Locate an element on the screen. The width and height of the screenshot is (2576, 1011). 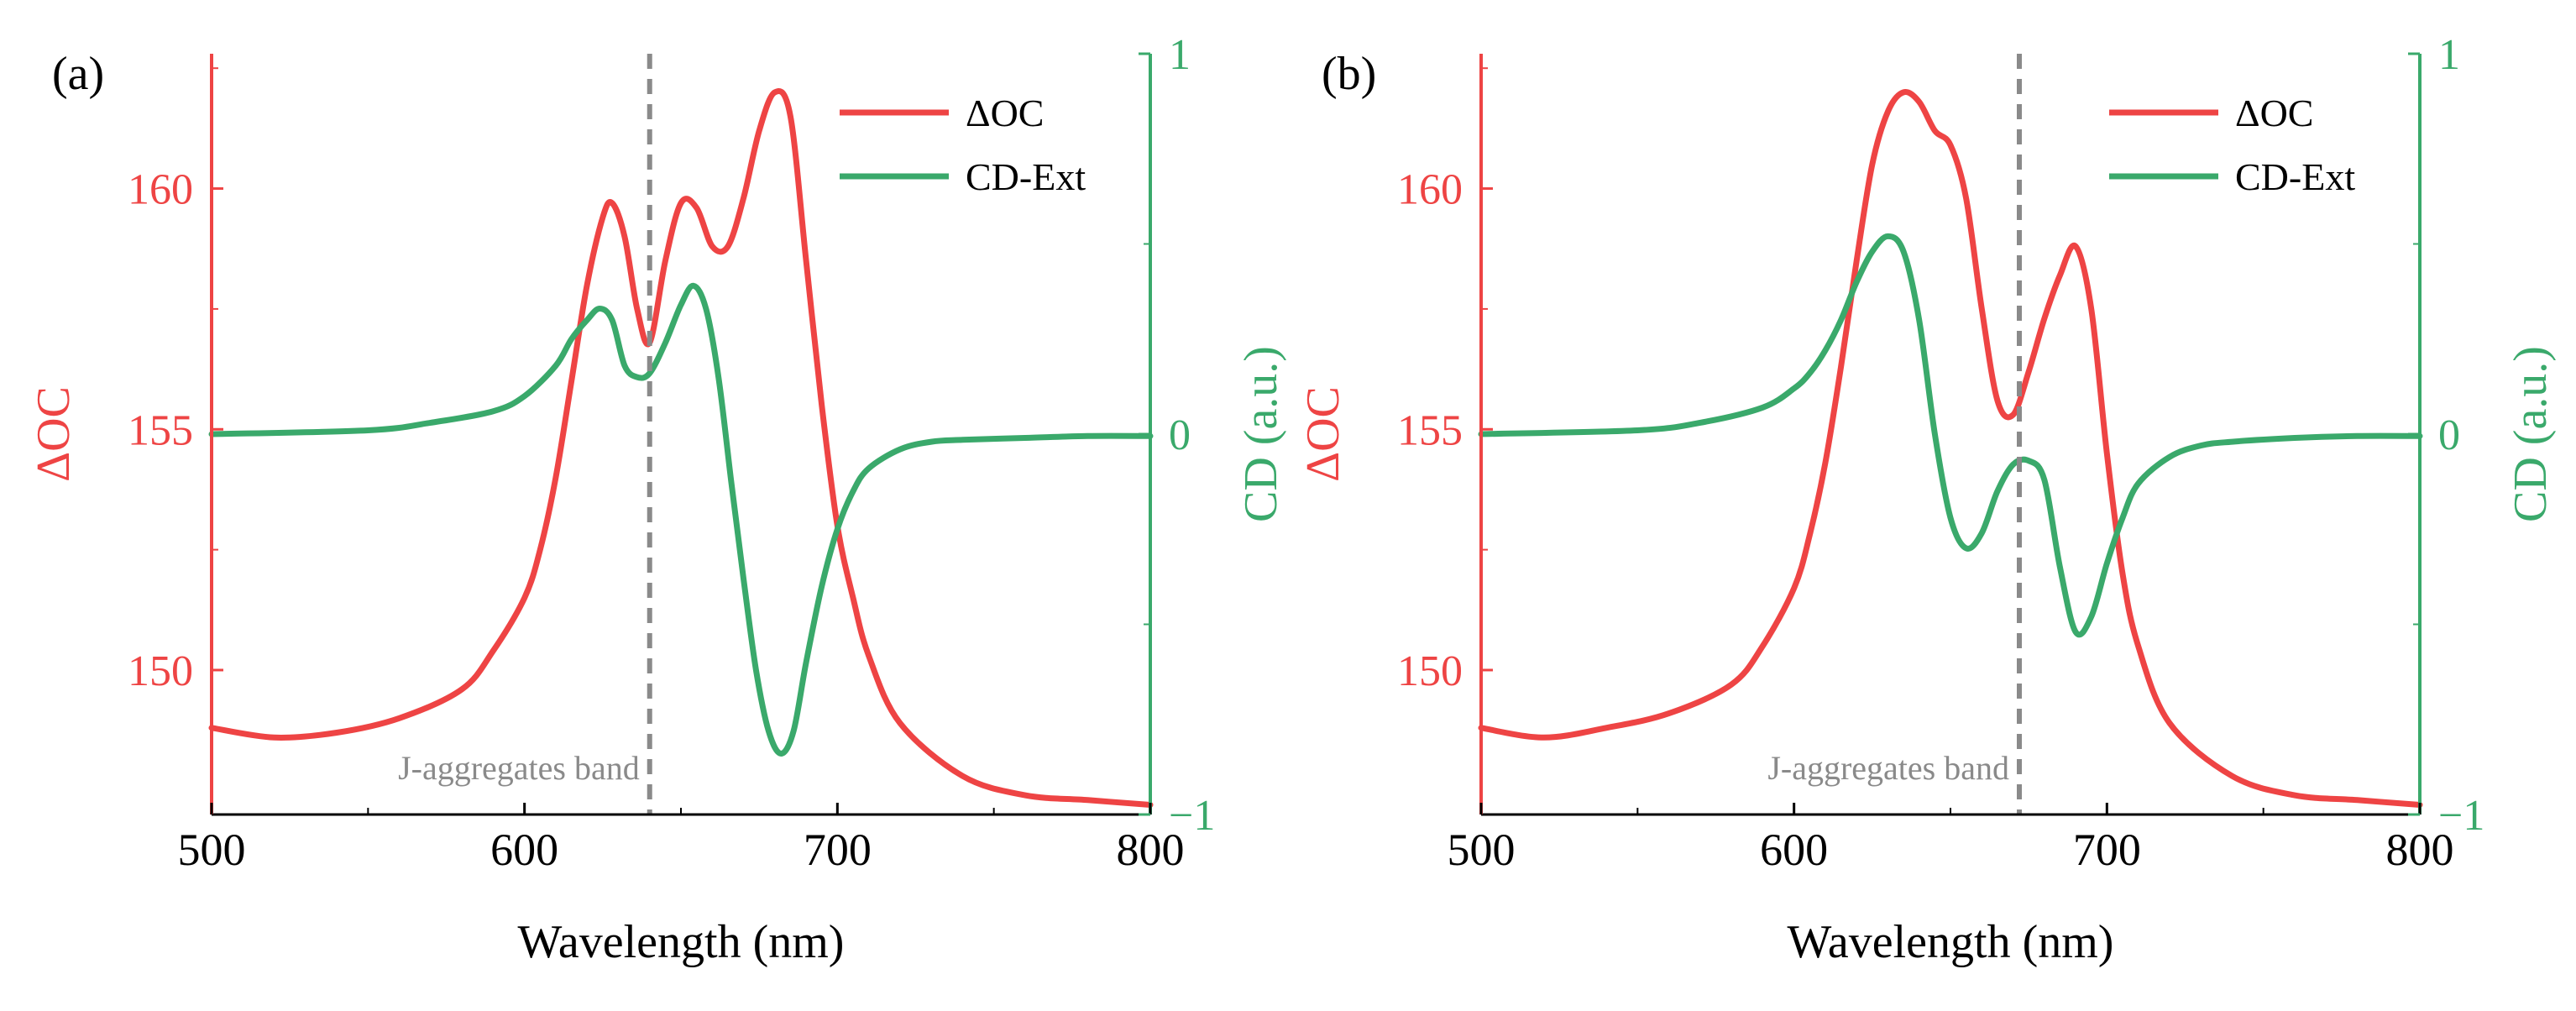
cd-curve is located at coordinates (1951, 435).